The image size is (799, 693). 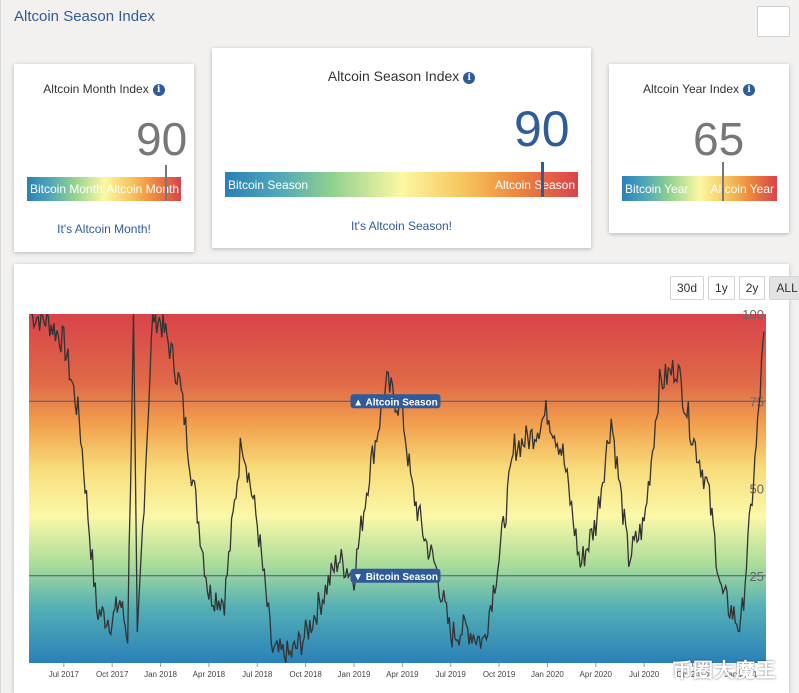 What do you see at coordinates (401, 179) in the screenshot?
I see `season-index-bar: Bitcoin Season Altcoin Season` at bounding box center [401, 179].